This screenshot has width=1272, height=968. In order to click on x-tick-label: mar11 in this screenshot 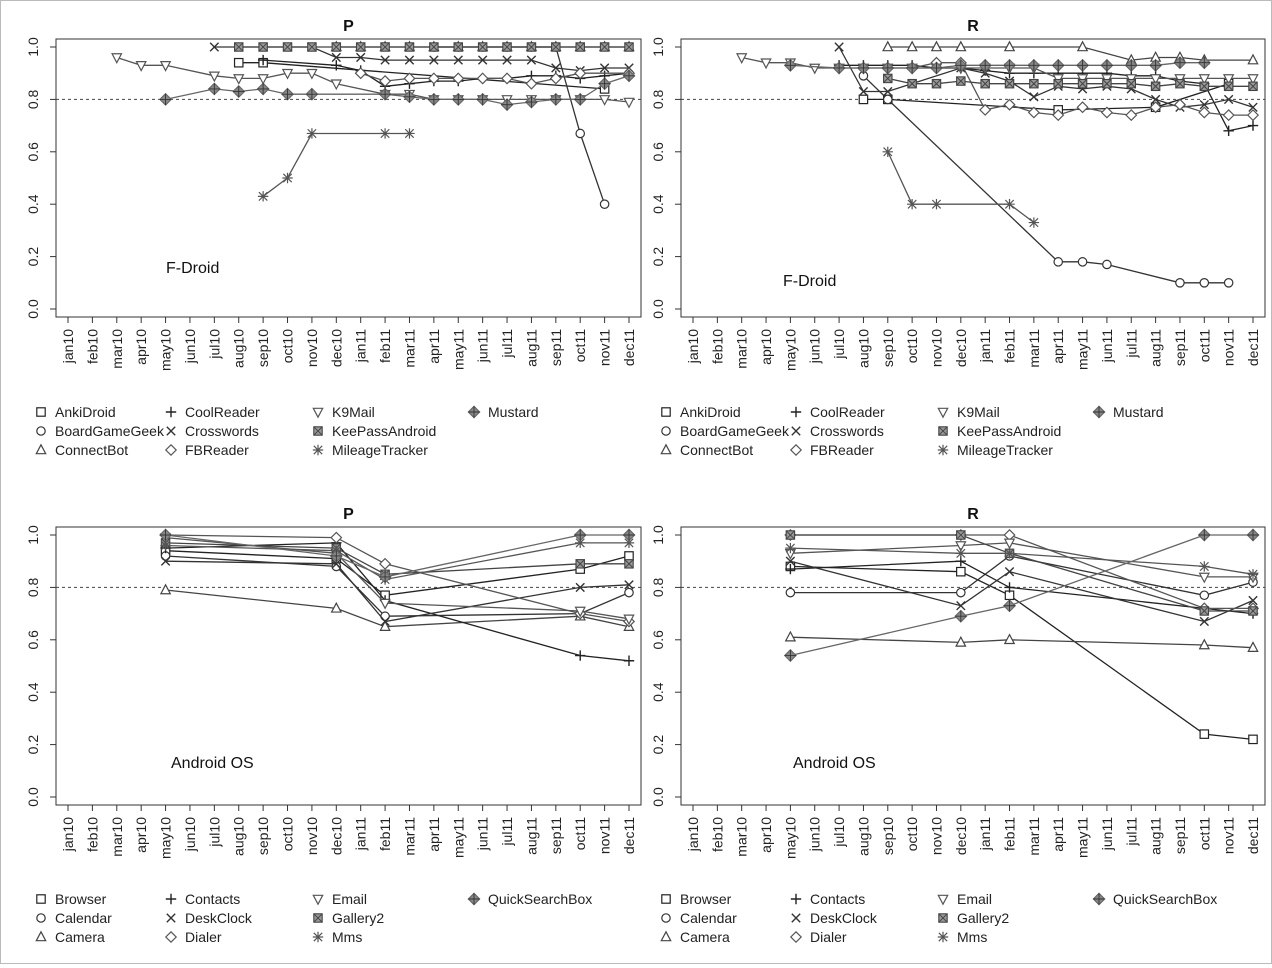, I will do `click(409, 836)`.